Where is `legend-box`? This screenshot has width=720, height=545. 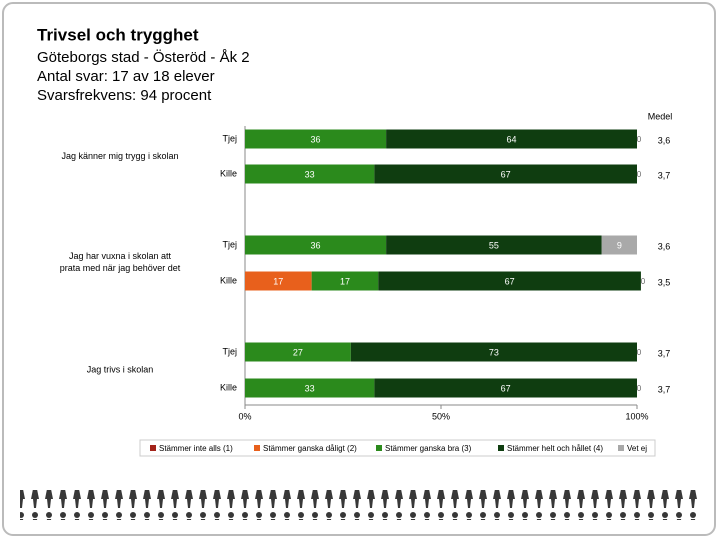 legend-box is located at coordinates (397, 448).